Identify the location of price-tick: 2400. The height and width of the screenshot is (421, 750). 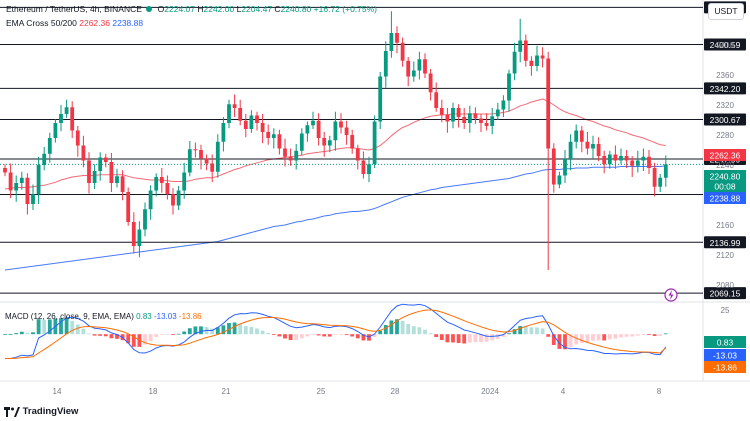
(725, 45).